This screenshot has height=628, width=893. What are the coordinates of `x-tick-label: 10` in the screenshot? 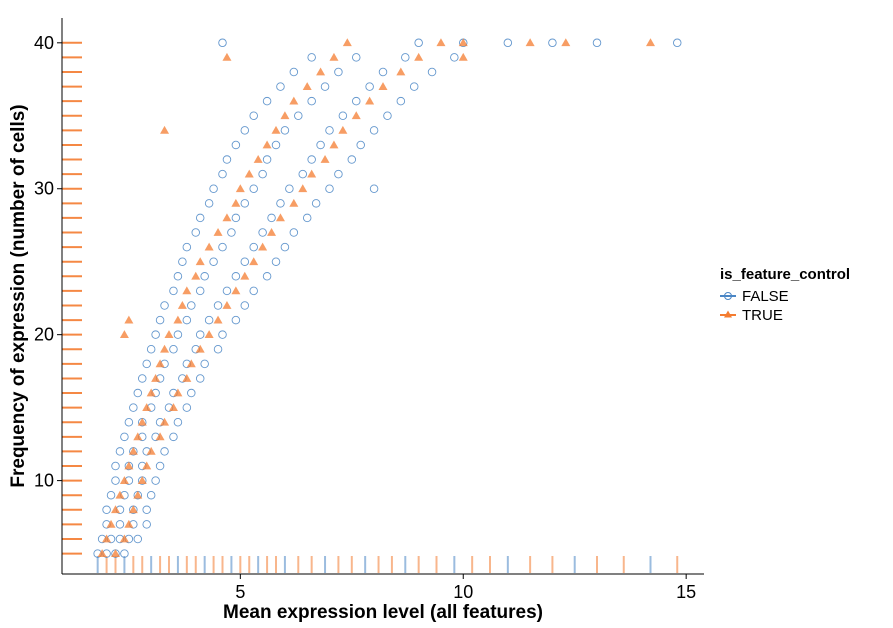 It's located at (463, 592).